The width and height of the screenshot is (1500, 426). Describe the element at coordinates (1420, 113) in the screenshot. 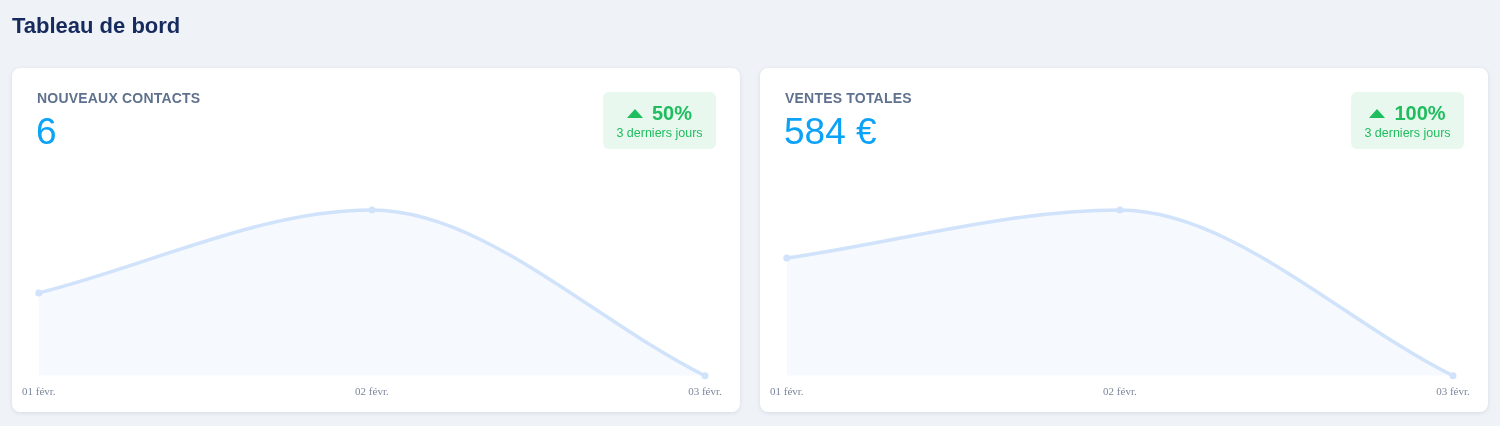

I see `text: 100%` at that location.